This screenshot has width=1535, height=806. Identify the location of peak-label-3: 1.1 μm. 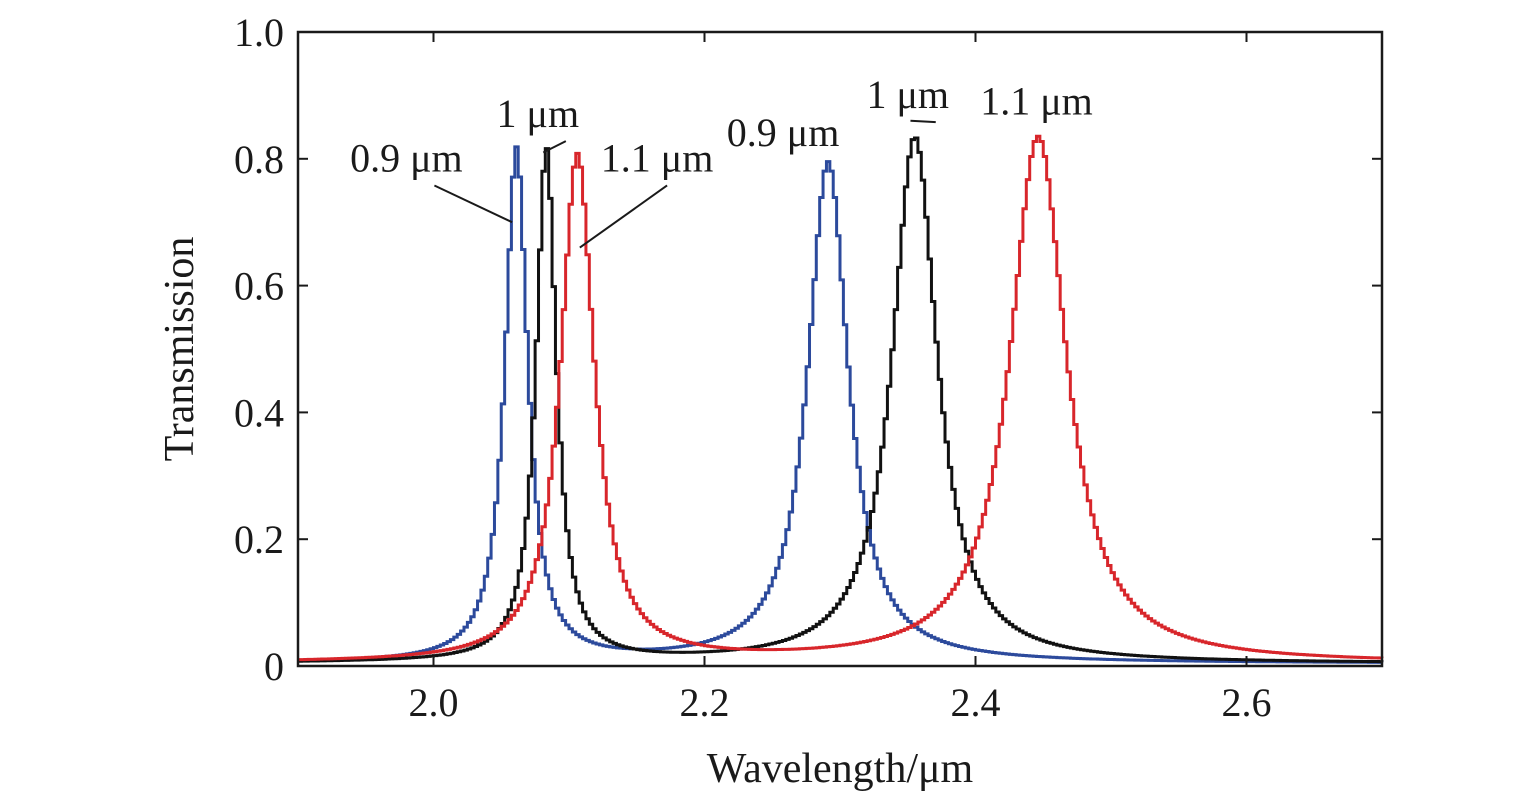
(657, 157).